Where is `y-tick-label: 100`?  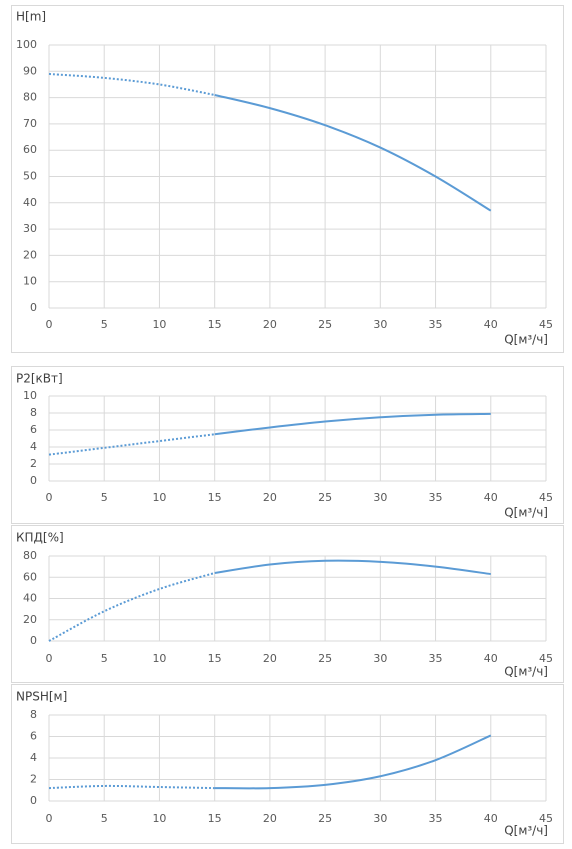
y-tick-label: 100 is located at coordinates (26, 44).